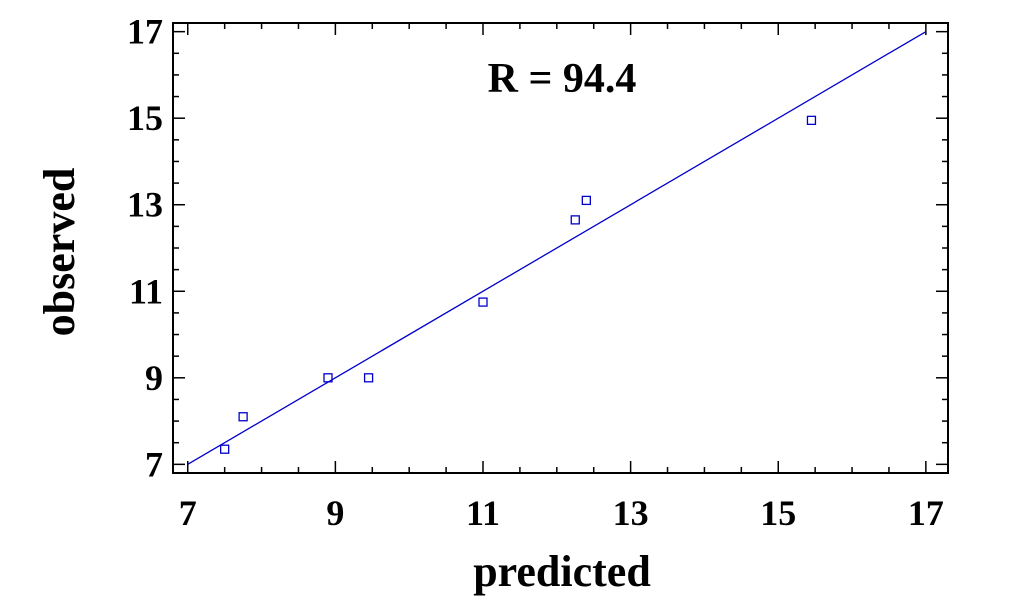 The height and width of the screenshot is (612, 1009). I want to click on x-tick-label: 13, so click(631, 513).